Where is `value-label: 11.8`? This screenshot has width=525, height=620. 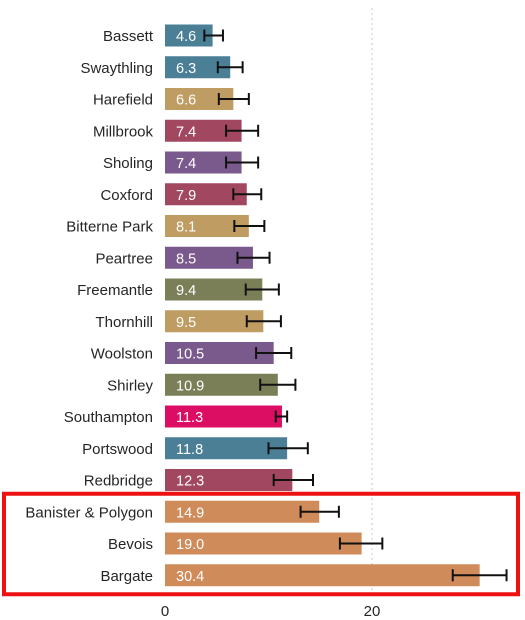
value-label: 11.8 is located at coordinates (189, 450).